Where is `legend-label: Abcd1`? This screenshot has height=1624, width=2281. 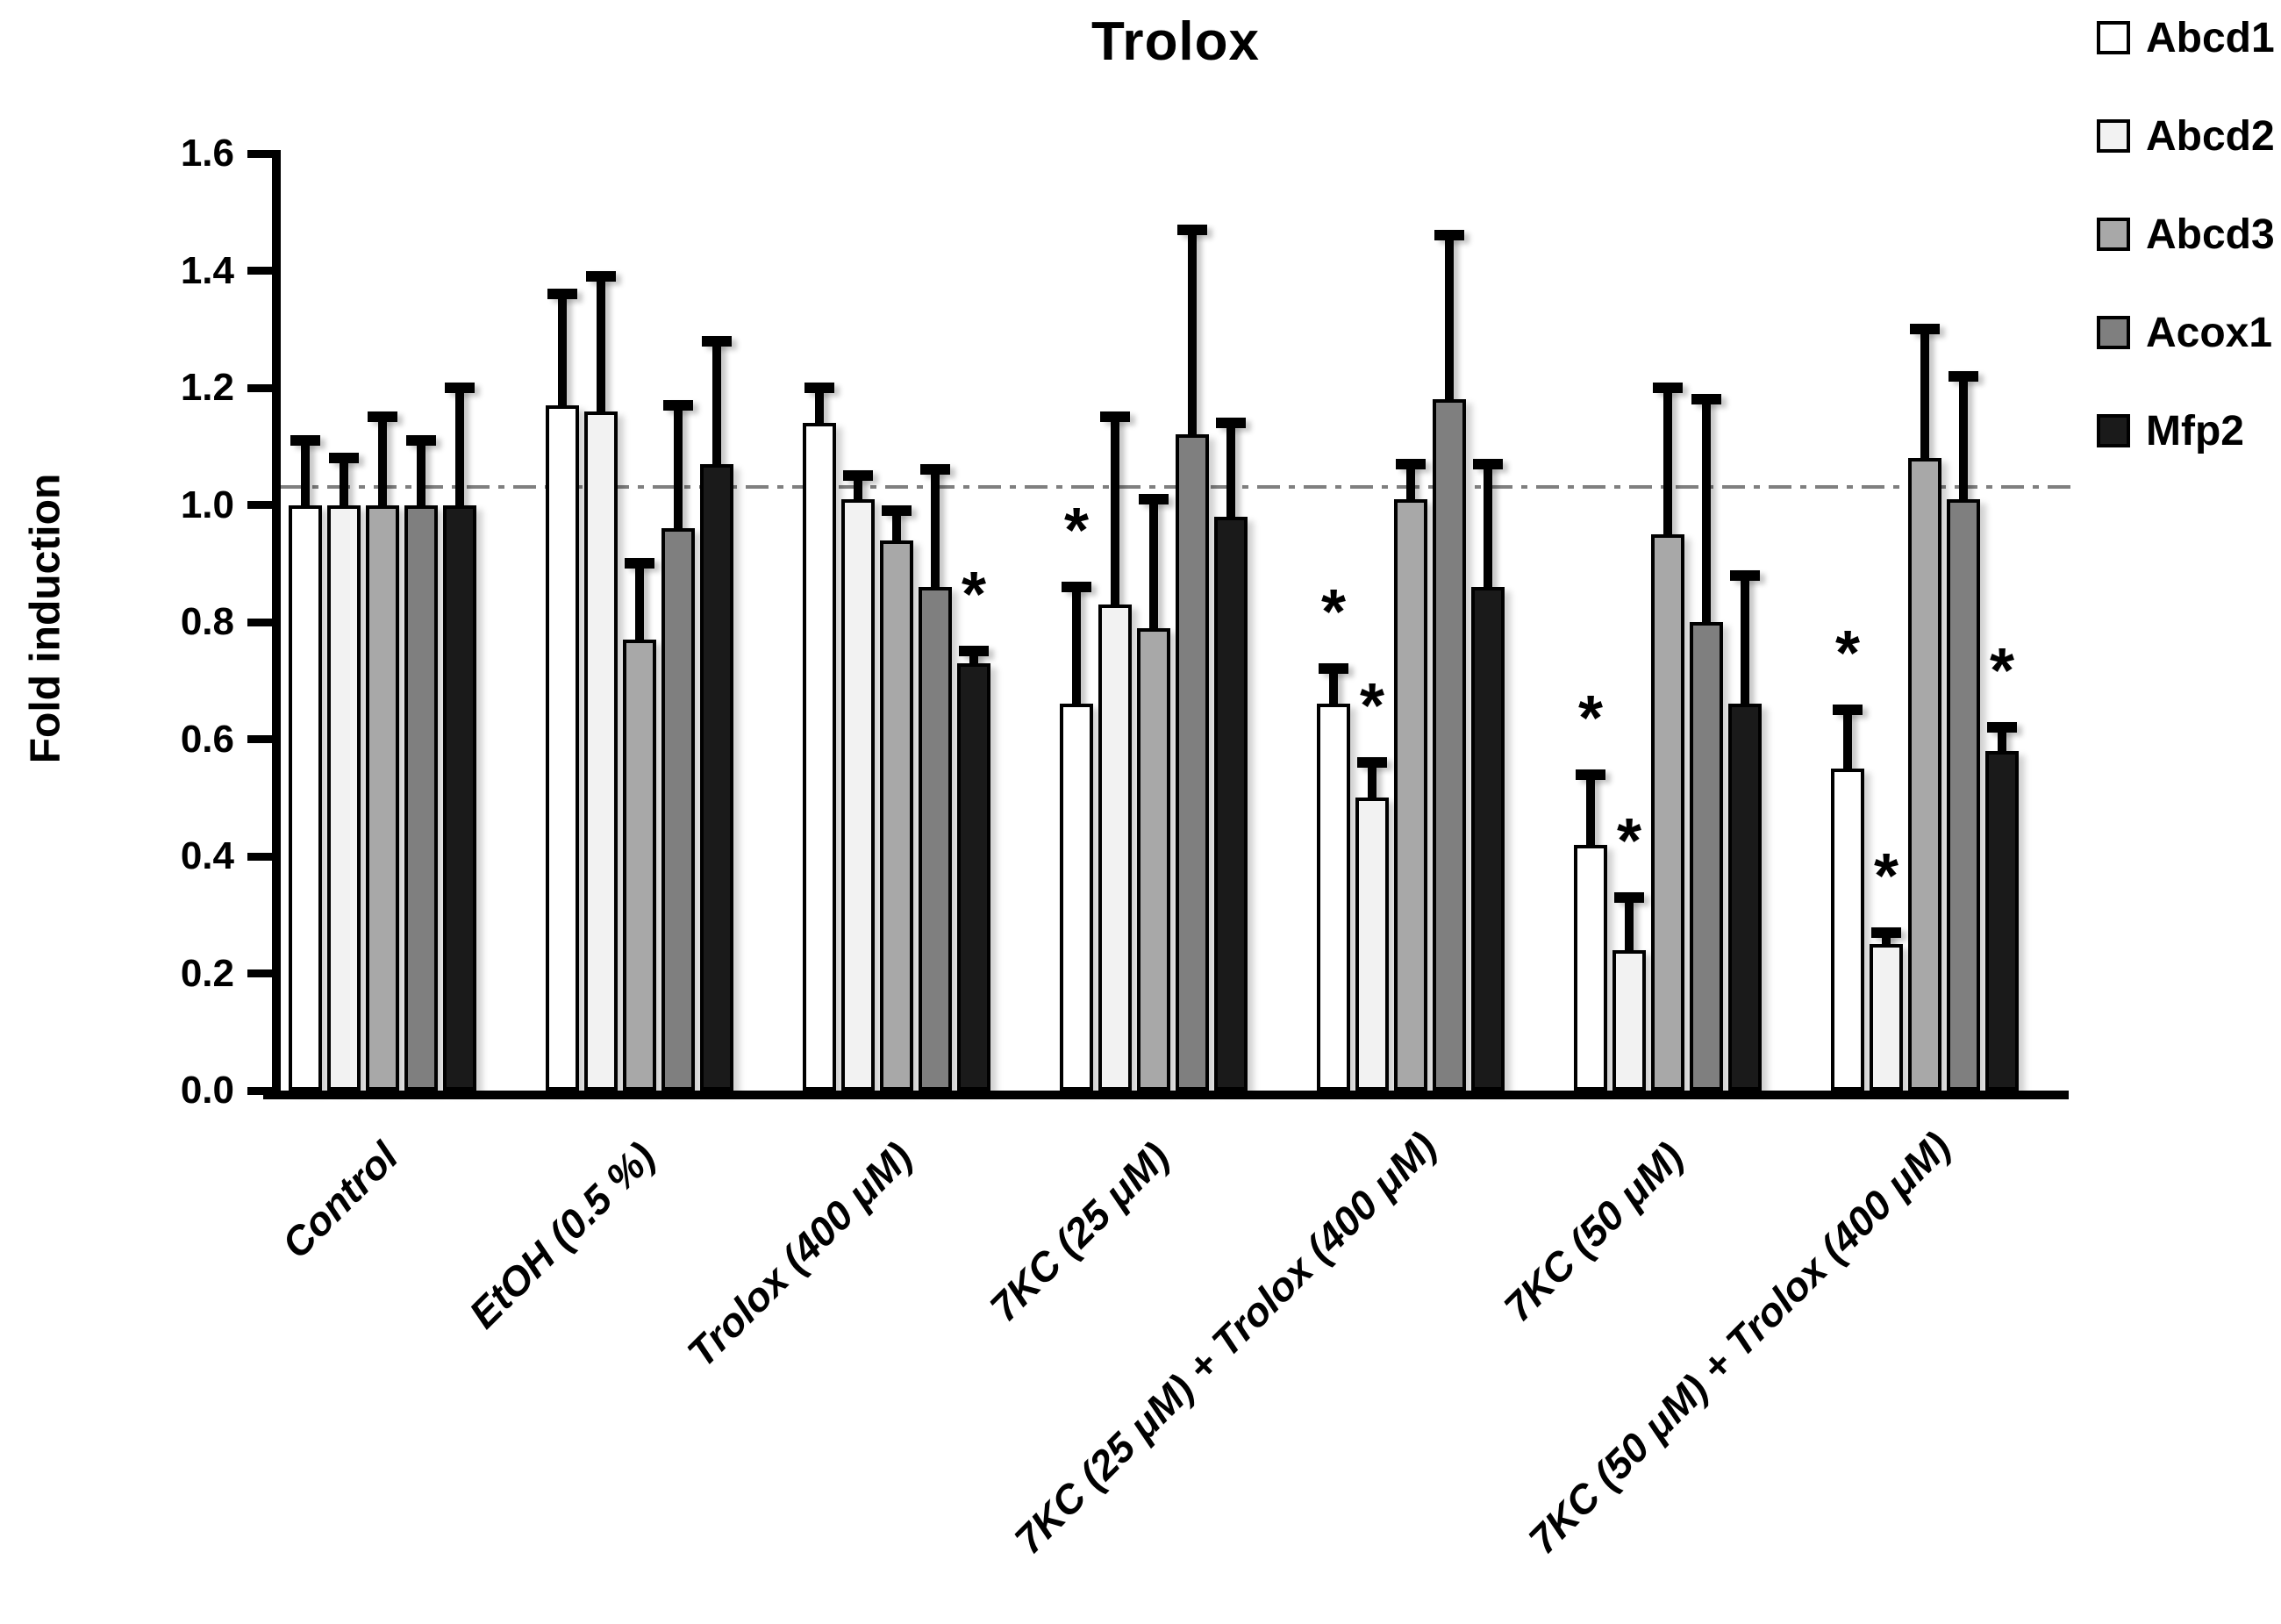 legend-label: Abcd1 is located at coordinates (2210, 38).